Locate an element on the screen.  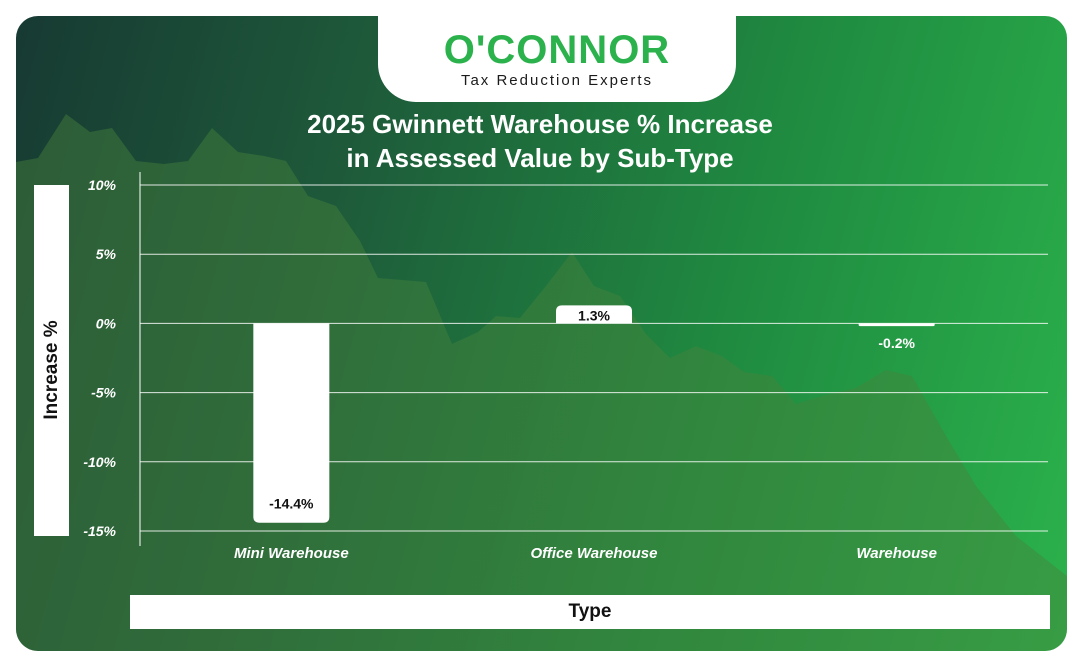
logo-tab: O'CONNOR Tax Reduction Experts is located at coordinates (557, 59).